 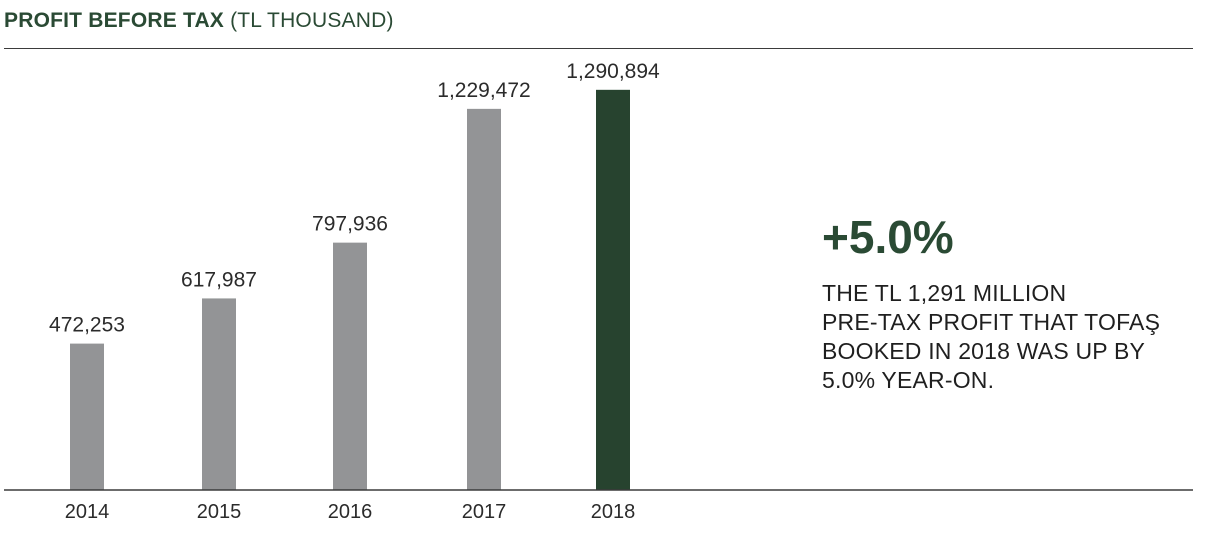 I want to click on description-line: 5.0% YEAR-ON., so click(x=908, y=380).